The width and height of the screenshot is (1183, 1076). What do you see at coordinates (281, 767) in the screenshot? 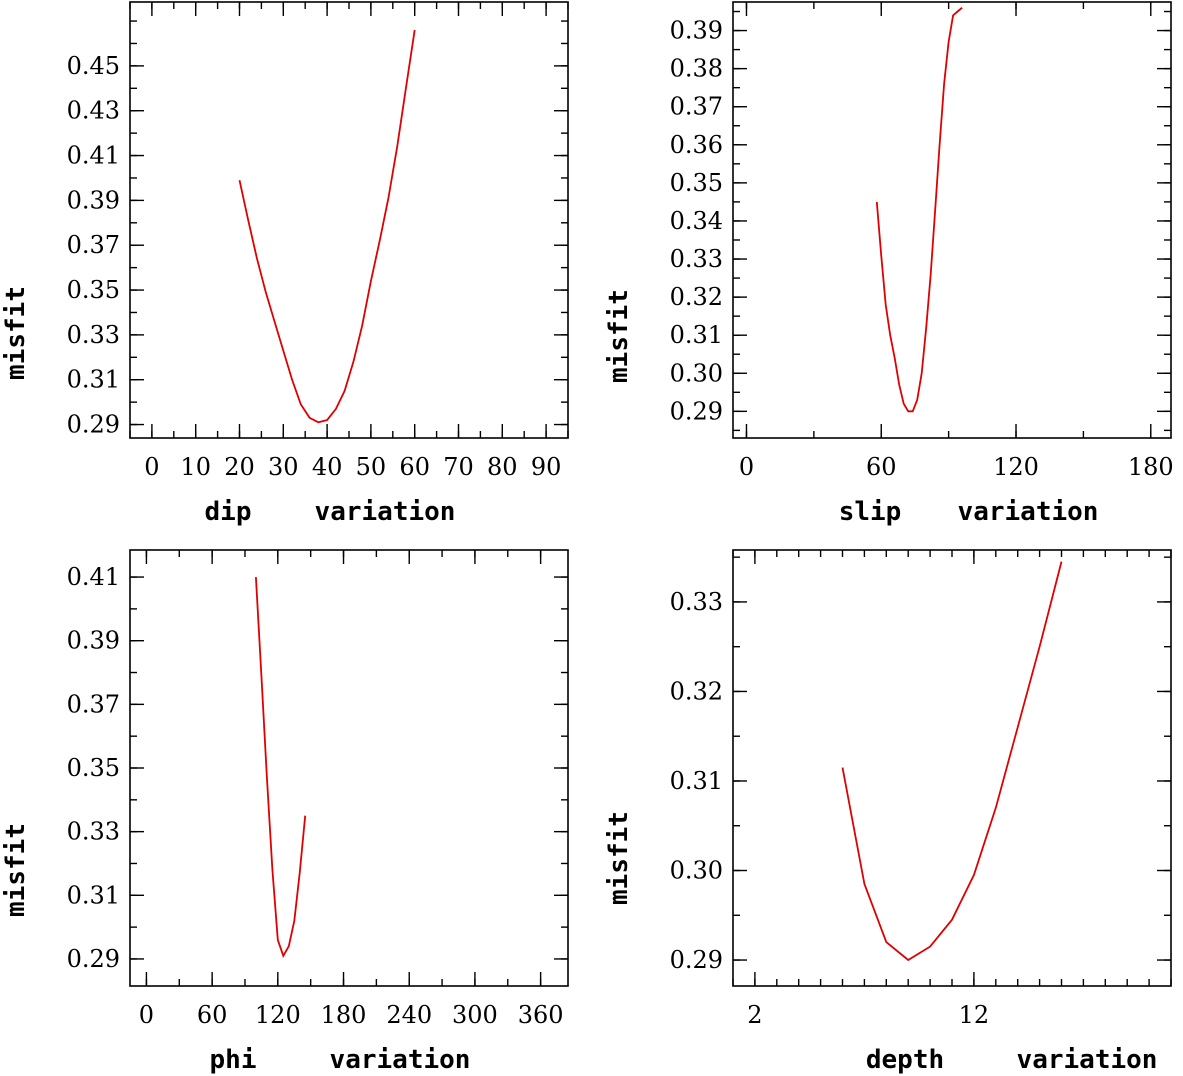
I see `phi-misfit-line` at bounding box center [281, 767].